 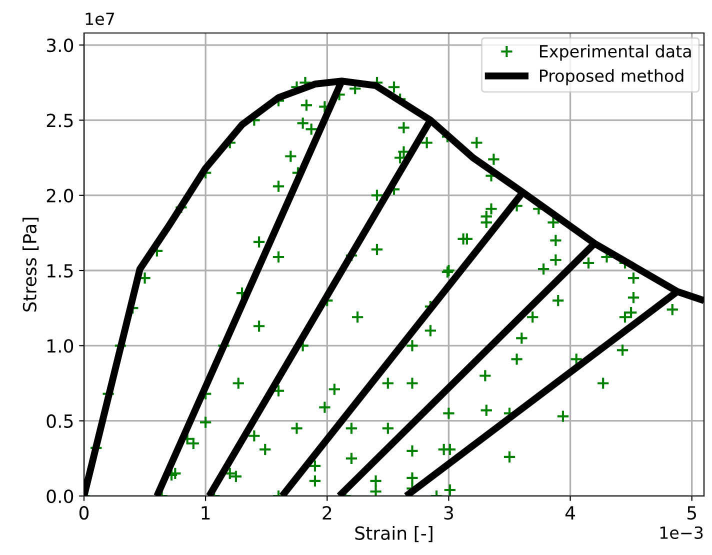 What do you see at coordinates (100, 19) in the screenshot?
I see `text: 1e7` at bounding box center [100, 19].